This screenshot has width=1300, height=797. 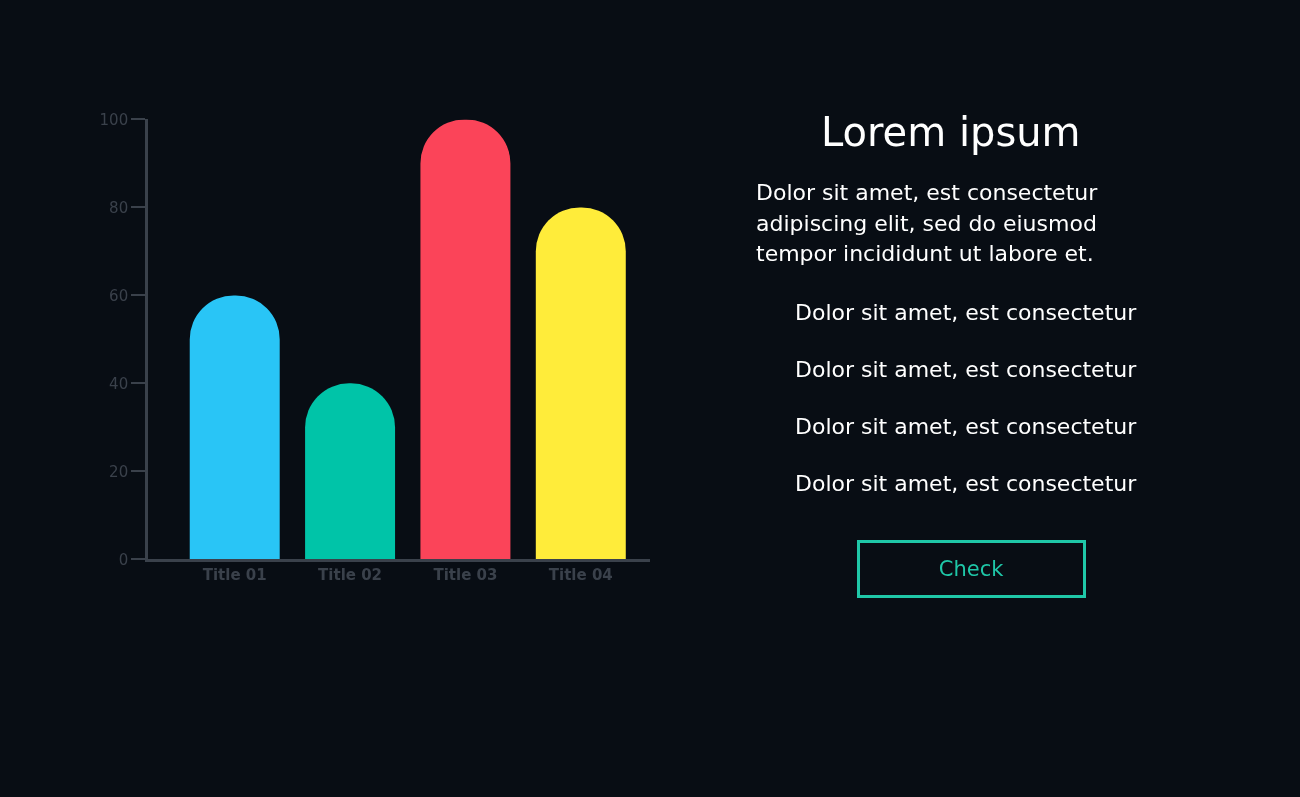 I want to click on text: Check, so click(x=971, y=569).